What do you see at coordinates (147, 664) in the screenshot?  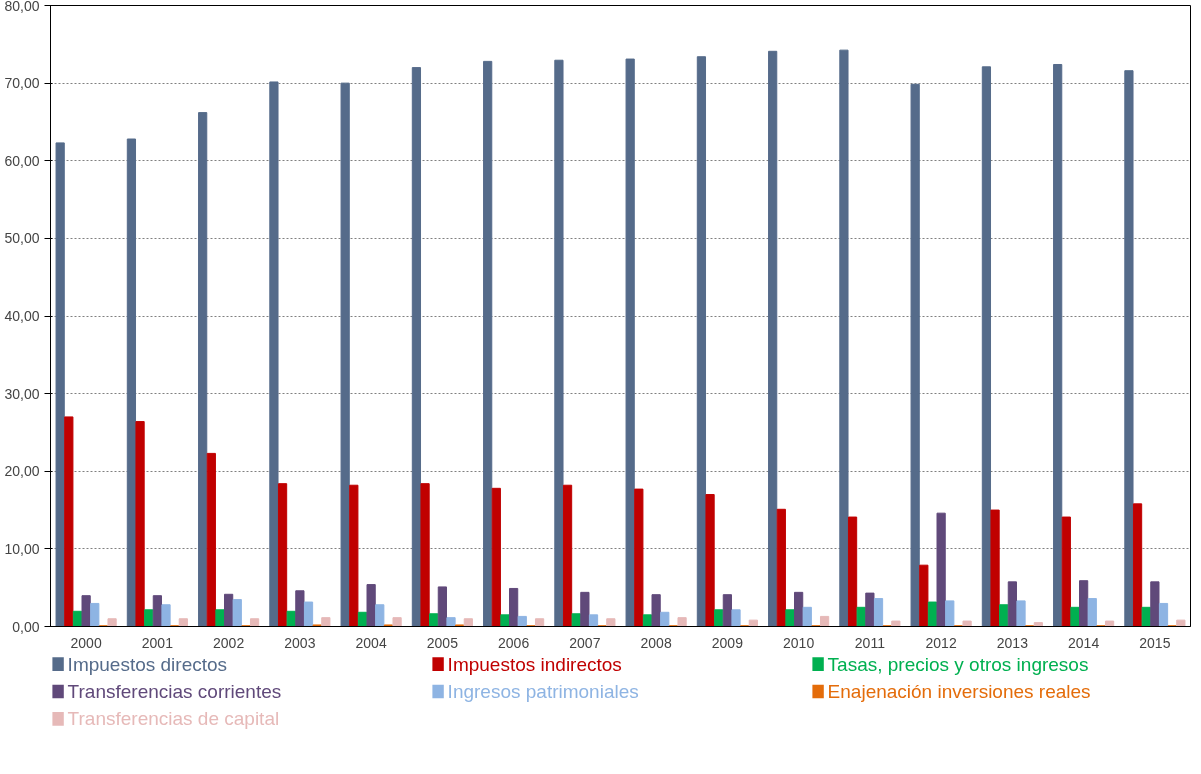 I see `legend-label: Impuestos directos` at bounding box center [147, 664].